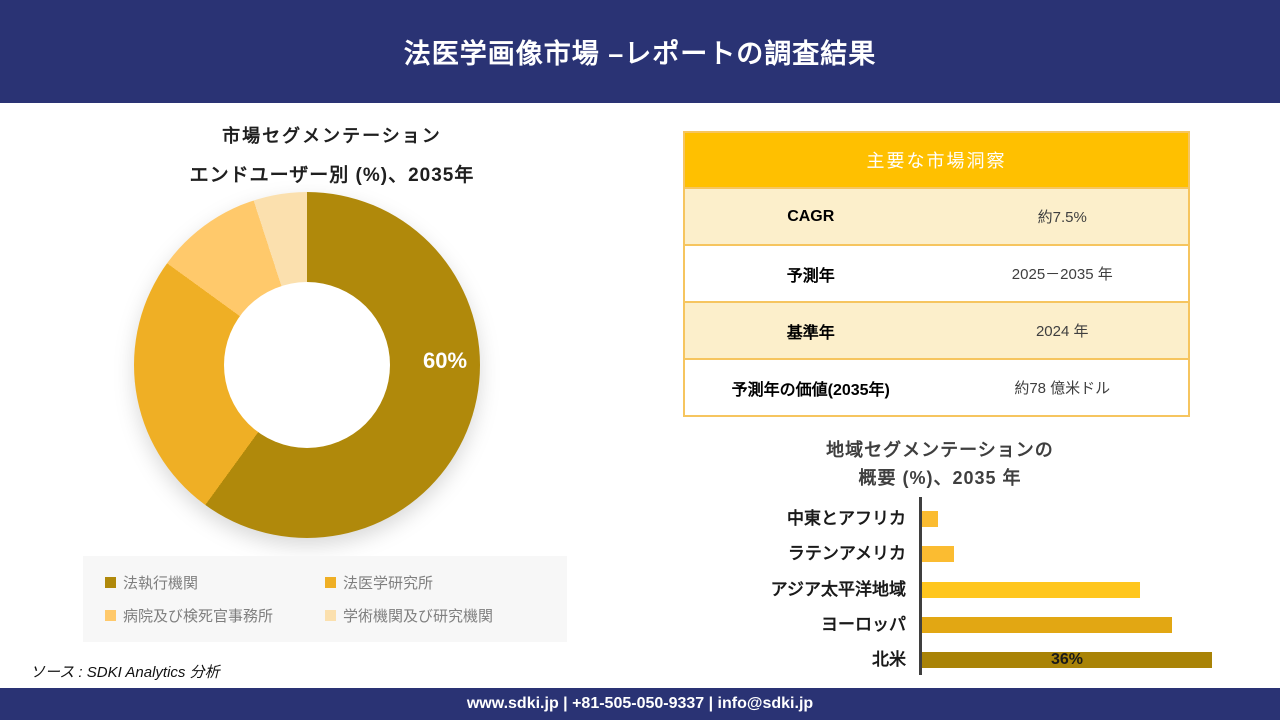 This screenshot has width=1280, height=720. I want to click on donut-chart-subtitle: エンドユーザー別 (%)、2035年, so click(332, 175).